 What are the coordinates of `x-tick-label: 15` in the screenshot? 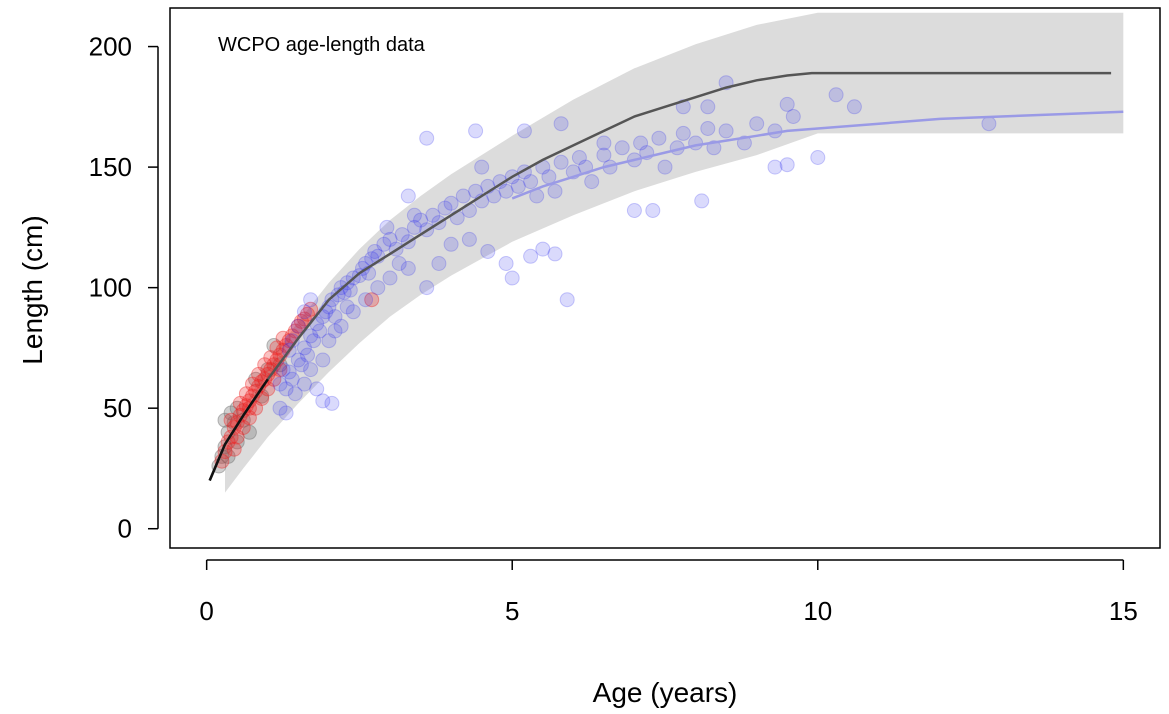 It's located at (1123, 611).